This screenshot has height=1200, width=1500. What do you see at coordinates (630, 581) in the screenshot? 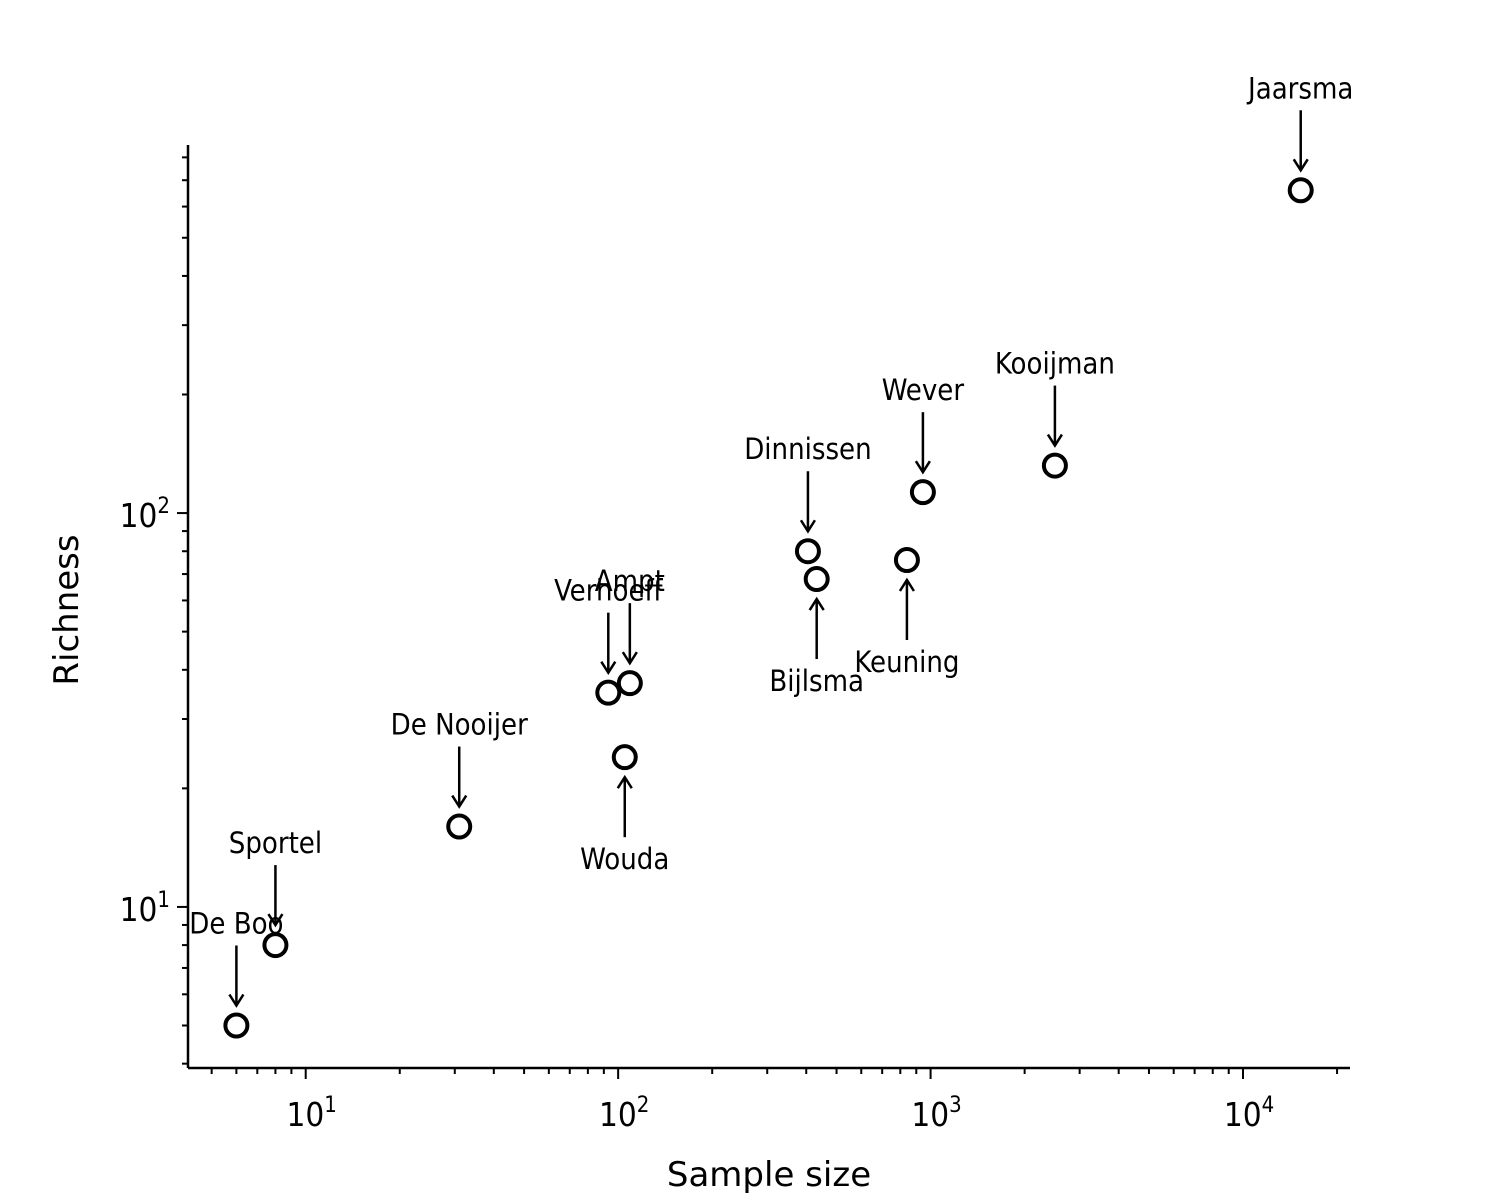
I see `annotation-label: Ampt` at bounding box center [630, 581].